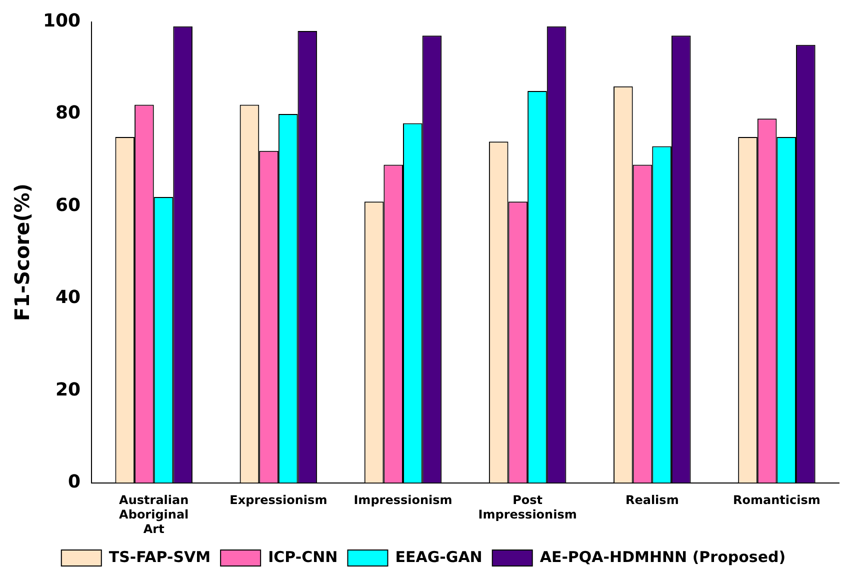 The height and width of the screenshot is (584, 857). What do you see at coordinates (652, 500) in the screenshot?
I see `x-tick-label: Realism` at bounding box center [652, 500].